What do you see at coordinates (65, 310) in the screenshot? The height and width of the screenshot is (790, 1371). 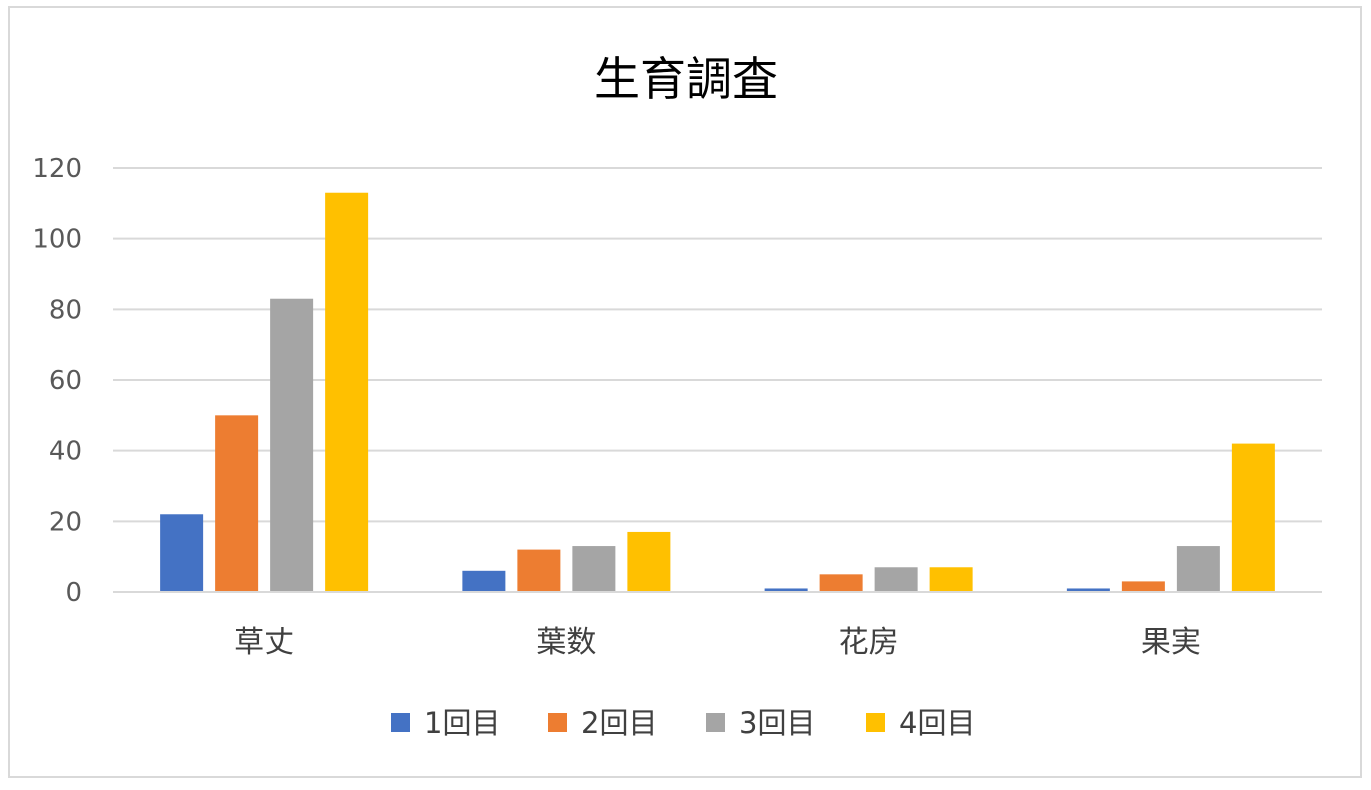 I see `y-tick-label: 80` at bounding box center [65, 310].